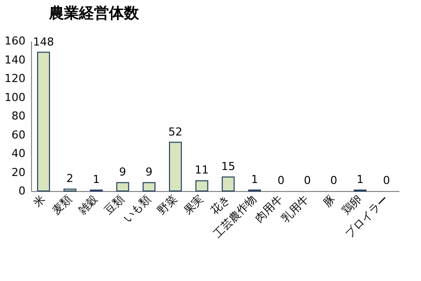 This screenshot has height=281, width=421. Describe the element at coordinates (94, 13) in the screenshot. I see `chart-title: 農業経営体数` at that location.